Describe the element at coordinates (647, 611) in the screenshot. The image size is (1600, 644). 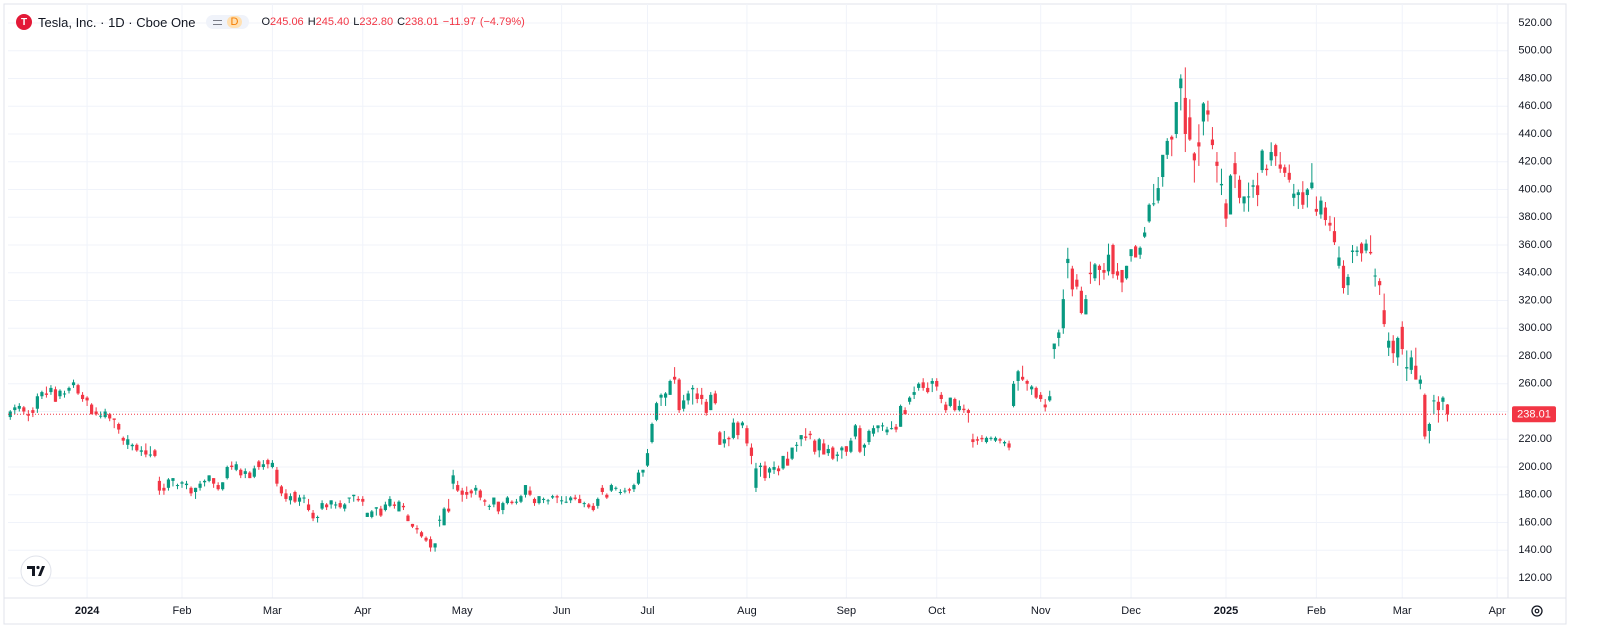
I see `x-tick-label: Jul` at that location.